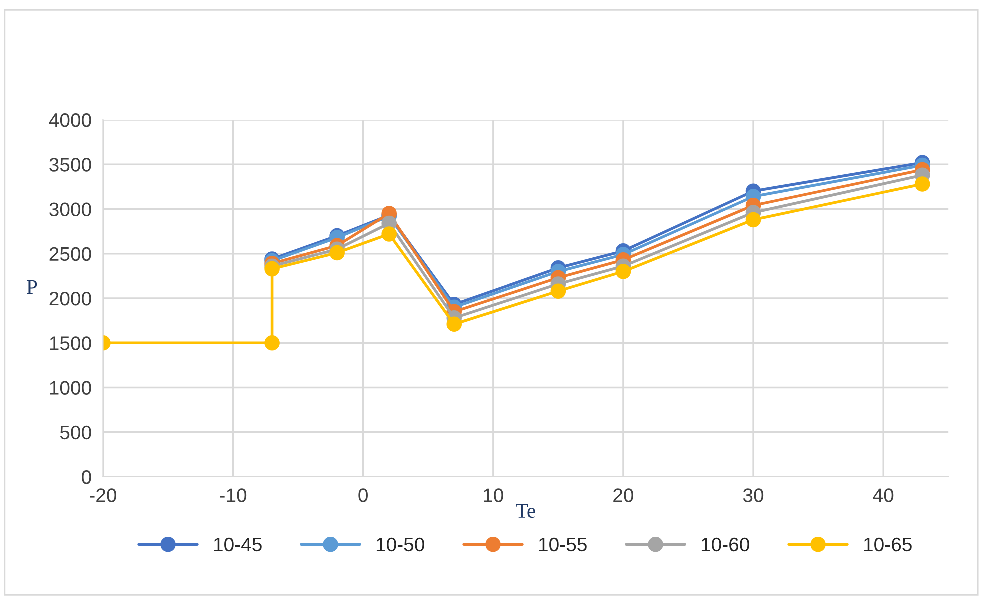 The height and width of the screenshot is (600, 983). I want to click on legend-label: 10-55, so click(563, 545).